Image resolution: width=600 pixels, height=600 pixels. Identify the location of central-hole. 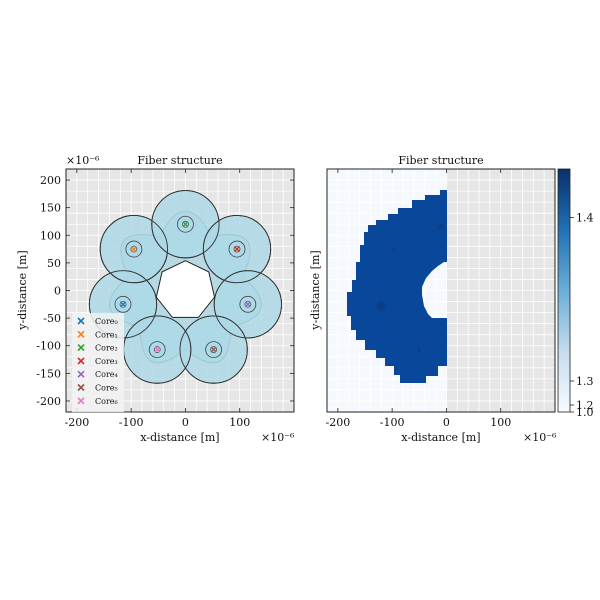
(185, 289).